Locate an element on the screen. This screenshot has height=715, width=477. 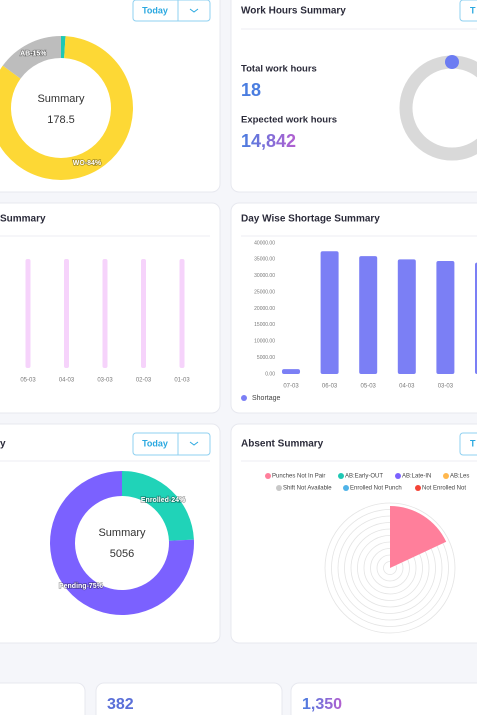
y-tick-label: 0.00 is located at coordinates (270, 374).